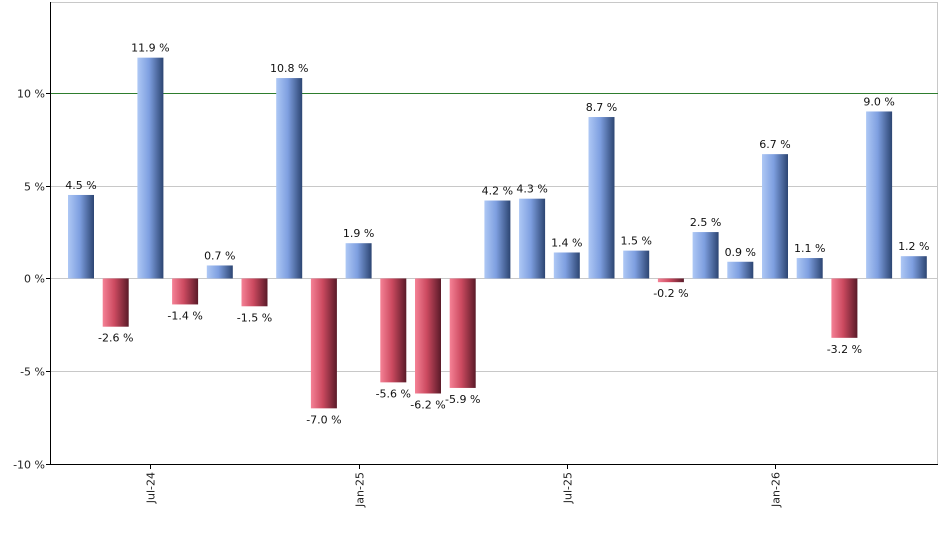  Describe the element at coordinates (462, 399) in the screenshot. I see `data-label: -5.9 %` at that location.